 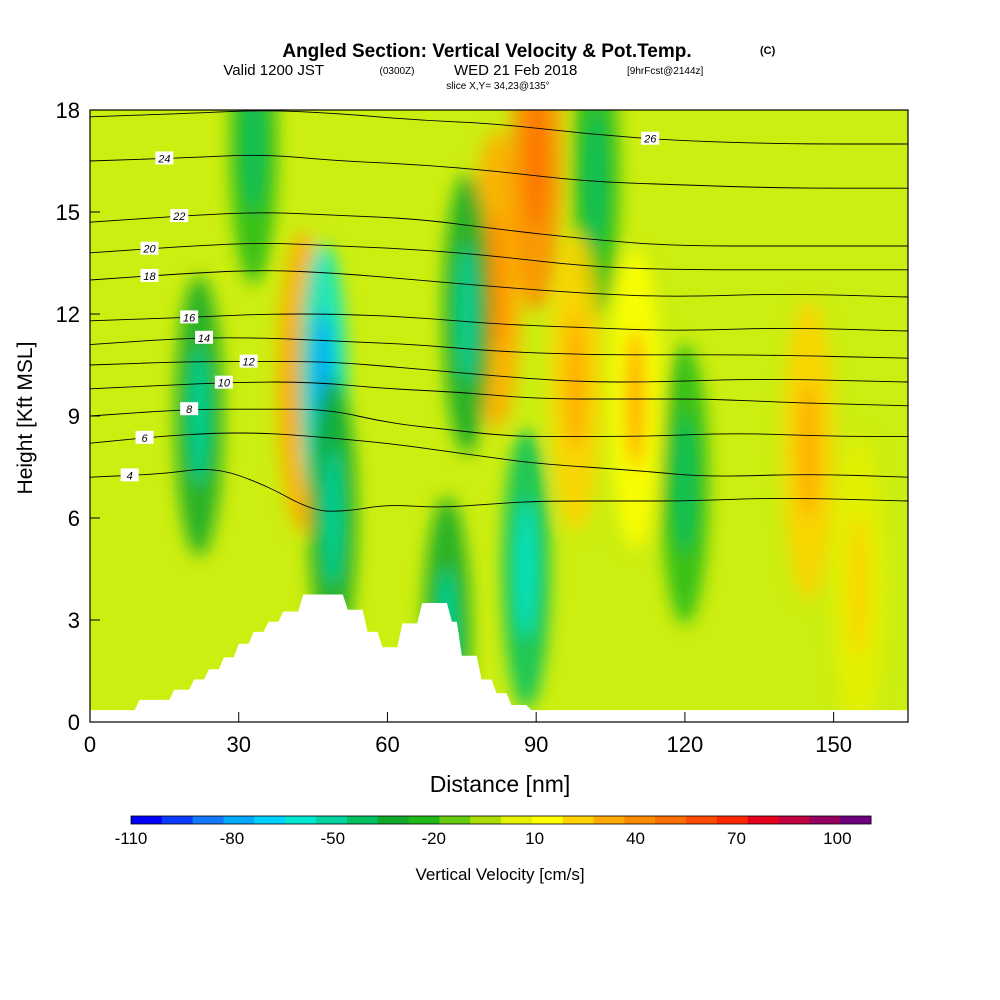 What do you see at coordinates (499, 874) in the screenshot?
I see `colorbar-label: Vertical Velocity [cm/s]` at bounding box center [499, 874].